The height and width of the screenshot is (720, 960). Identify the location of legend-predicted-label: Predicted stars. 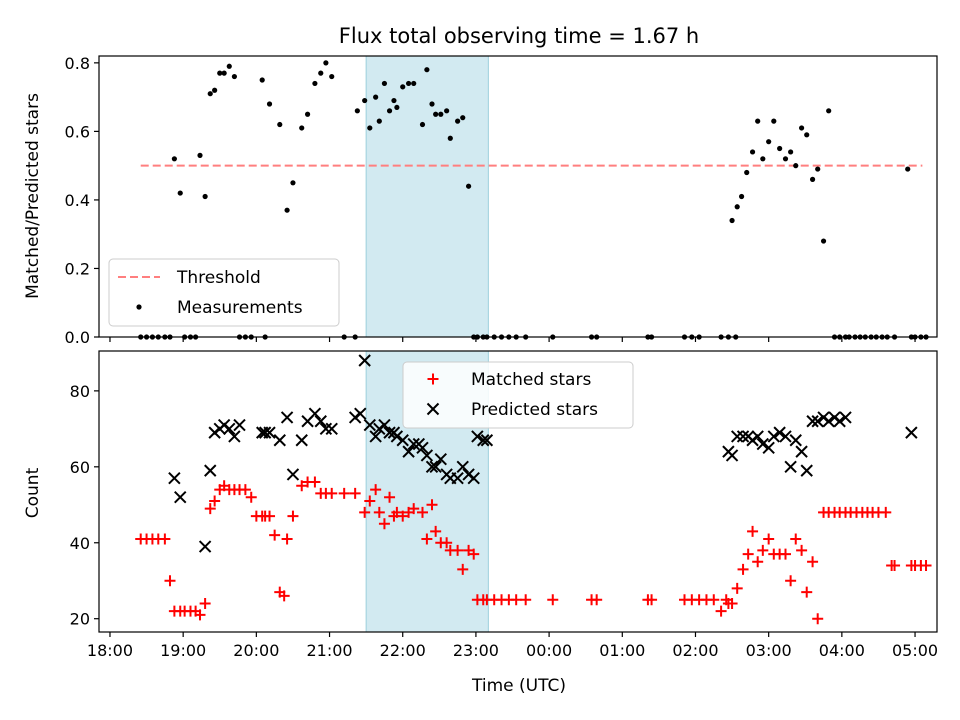
(534, 410).